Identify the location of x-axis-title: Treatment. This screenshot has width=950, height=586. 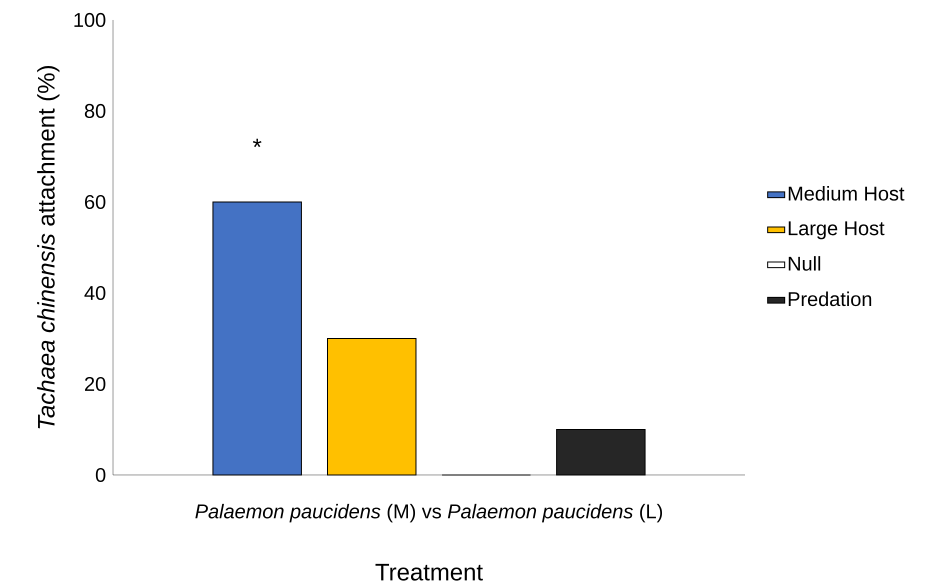
(429, 572).